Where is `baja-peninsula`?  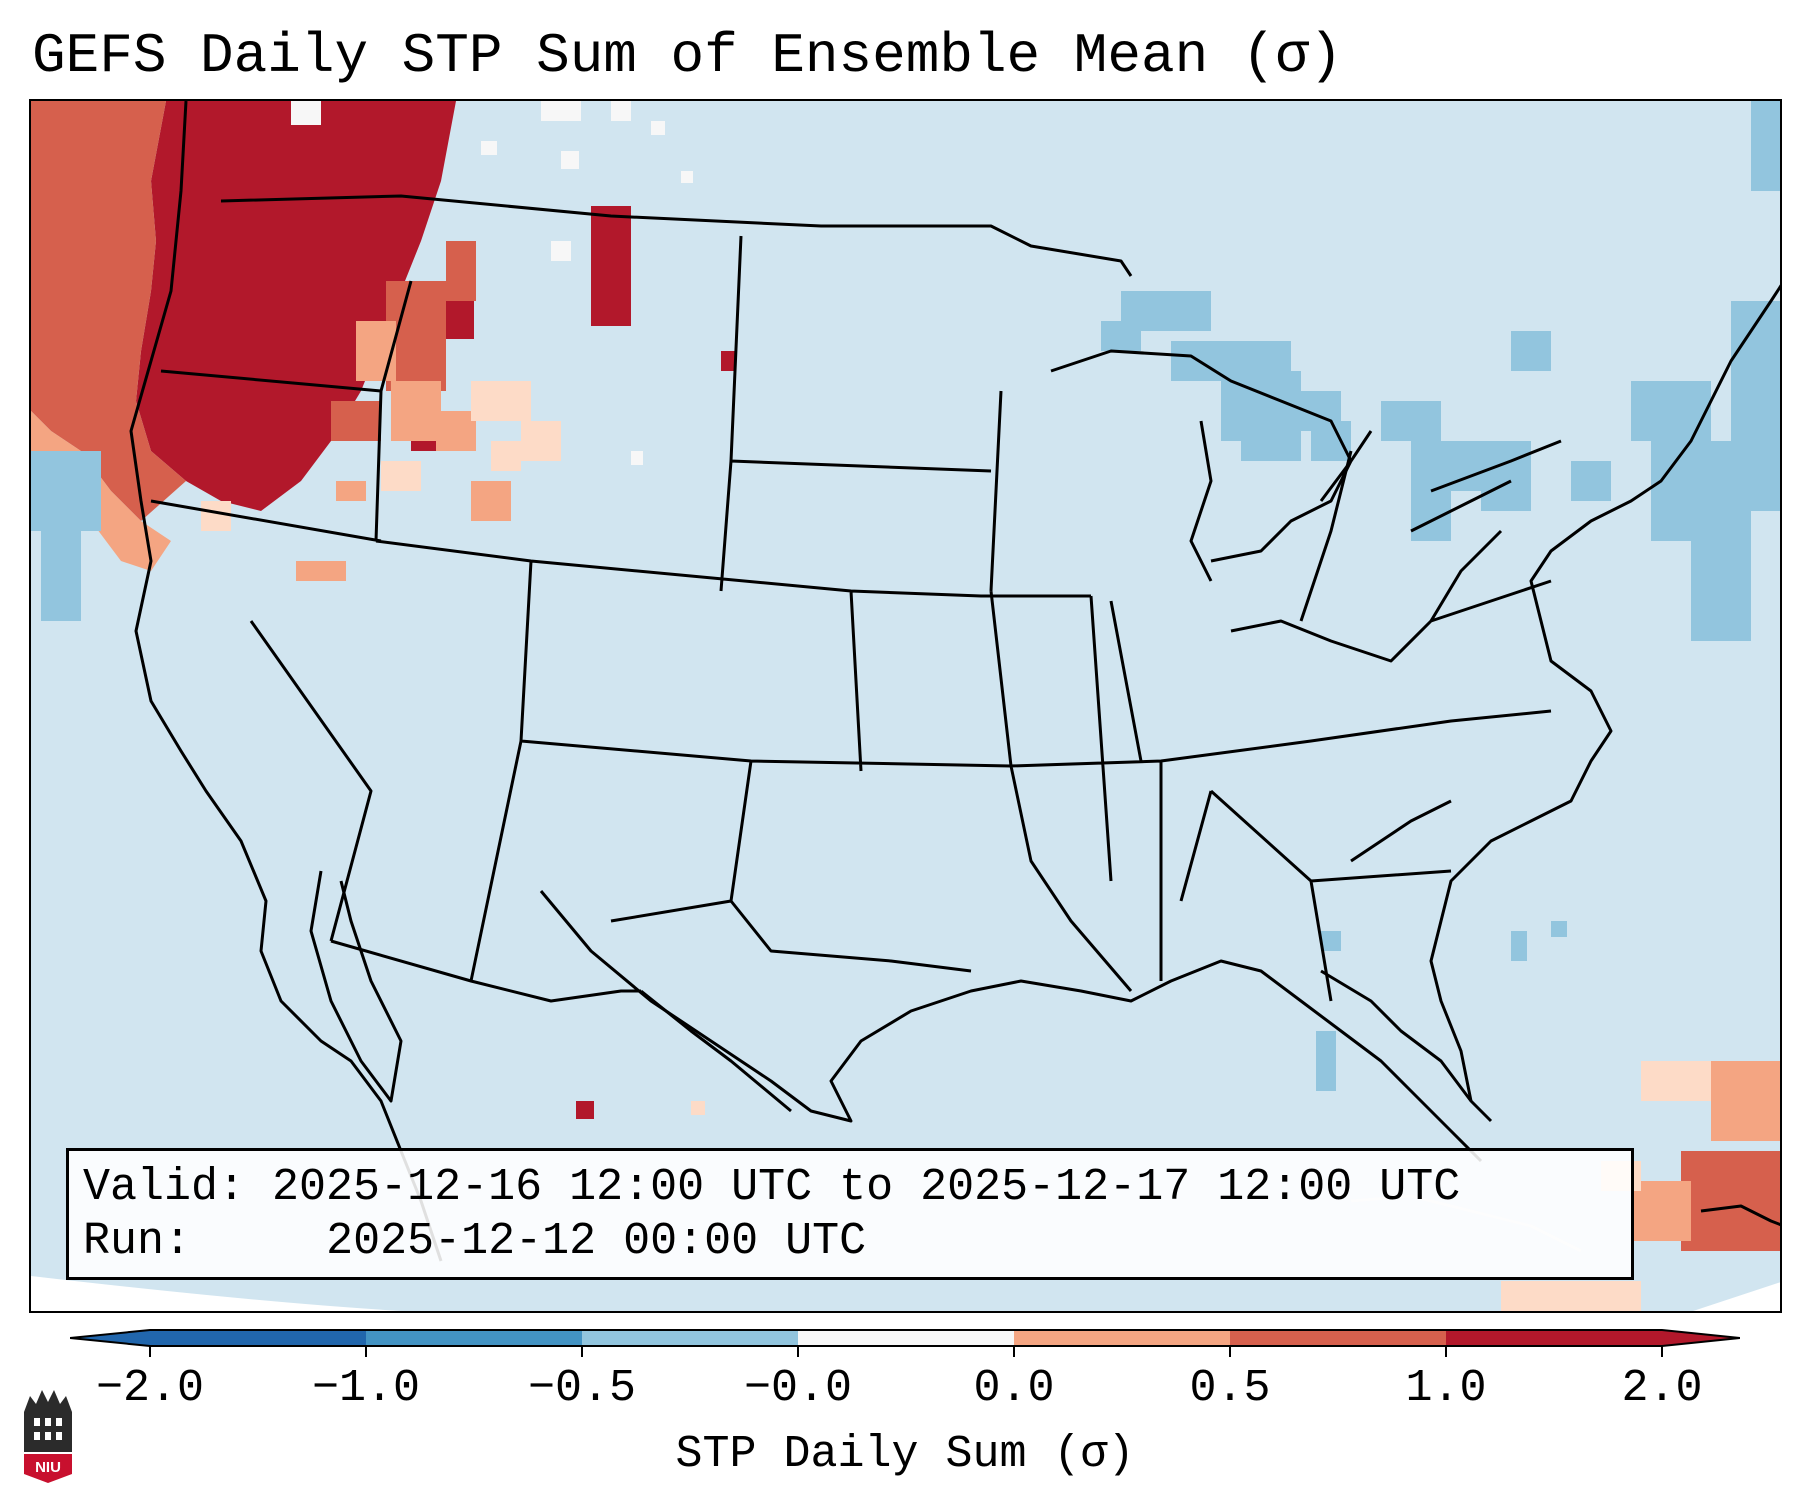
baja-peninsula is located at coordinates (356, 986).